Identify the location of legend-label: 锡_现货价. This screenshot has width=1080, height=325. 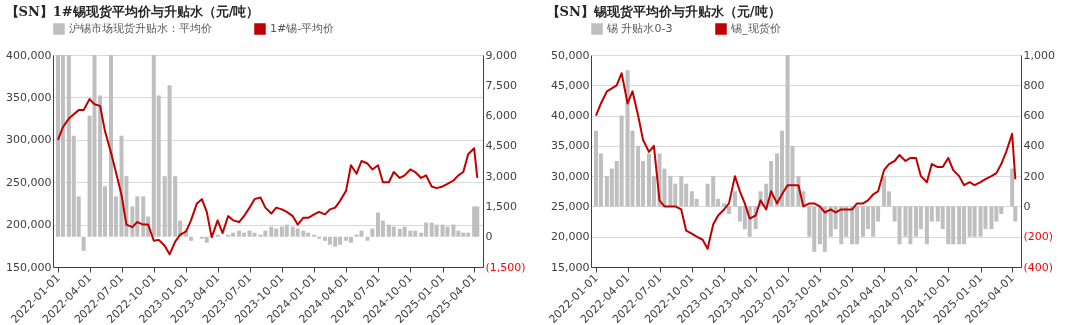
(755, 28).